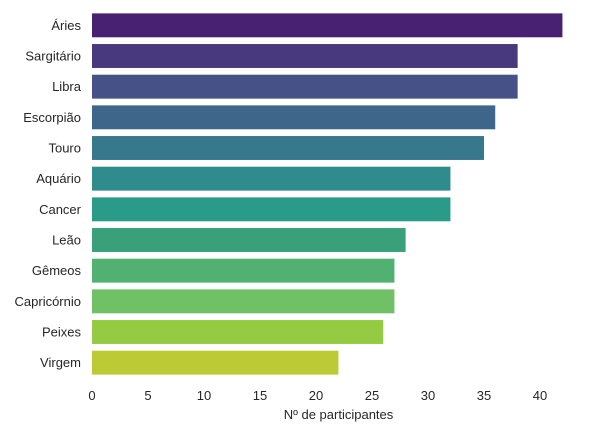 This screenshot has width=596, height=432. I want to click on y-tick-label: Cancer, so click(60, 209).